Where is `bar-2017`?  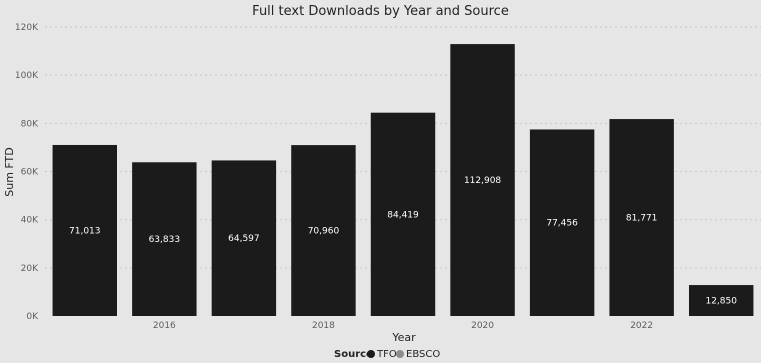
bar-2017 is located at coordinates (244, 238).